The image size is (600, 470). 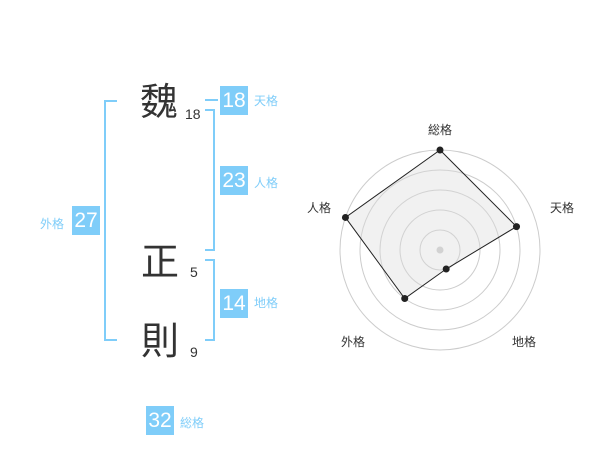 What do you see at coordinates (193, 114) in the screenshot?
I see `stroke-count-1: 18` at bounding box center [193, 114].